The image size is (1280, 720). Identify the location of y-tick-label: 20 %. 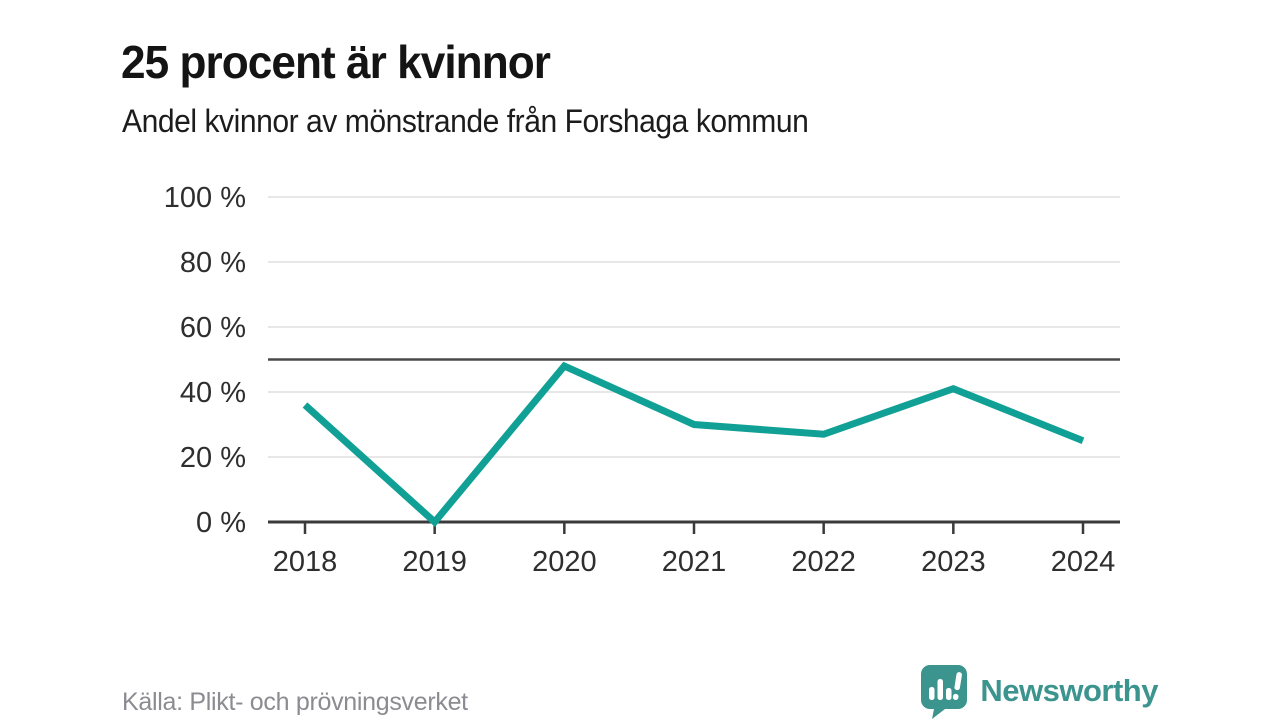
(213, 458).